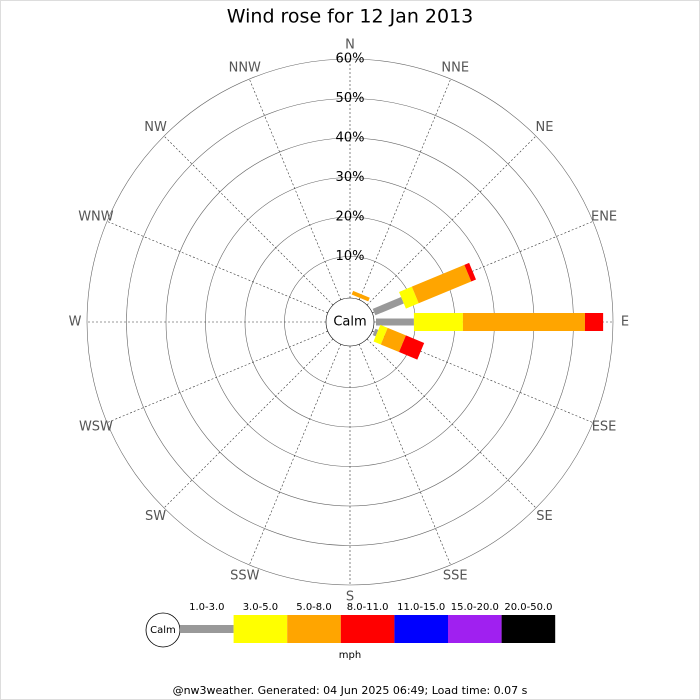 This screenshot has width=700, height=700. Describe the element at coordinates (455, 576) in the screenshot. I see `direction-label: SSE` at that location.